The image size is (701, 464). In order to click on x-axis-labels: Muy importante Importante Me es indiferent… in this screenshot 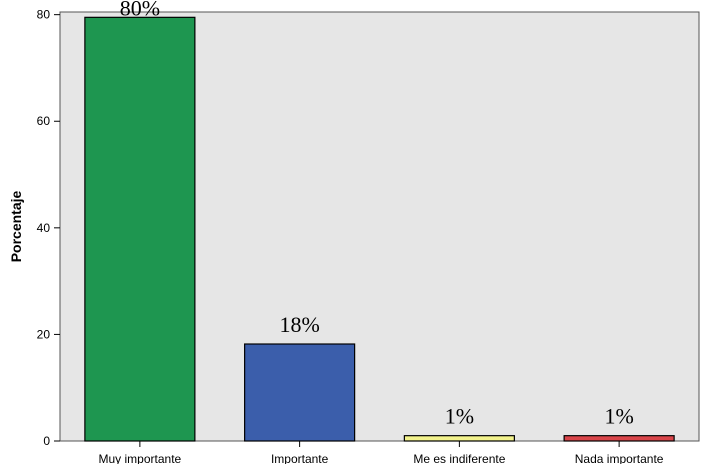, I will do `click(381, 452)`.